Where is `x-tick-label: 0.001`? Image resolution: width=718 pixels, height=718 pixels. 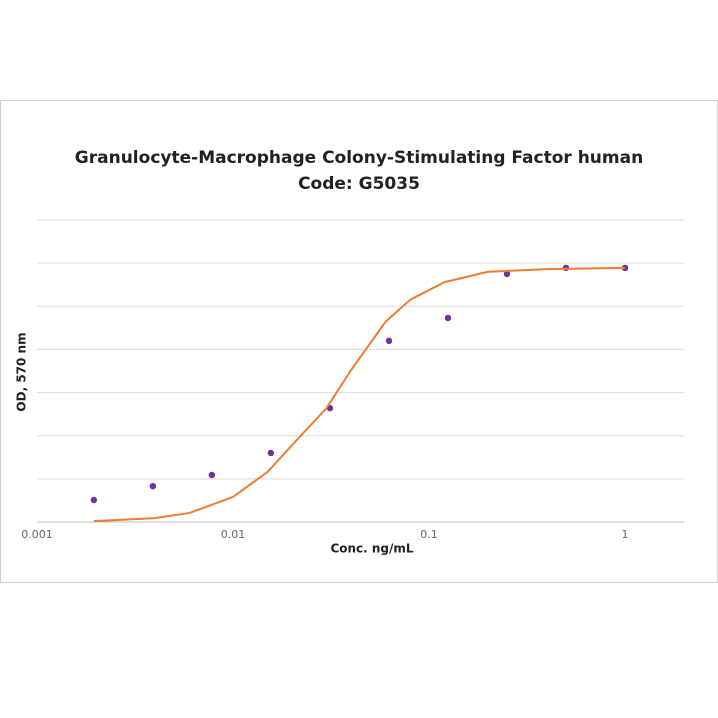 x-tick-label: 0.001 is located at coordinates (37, 534).